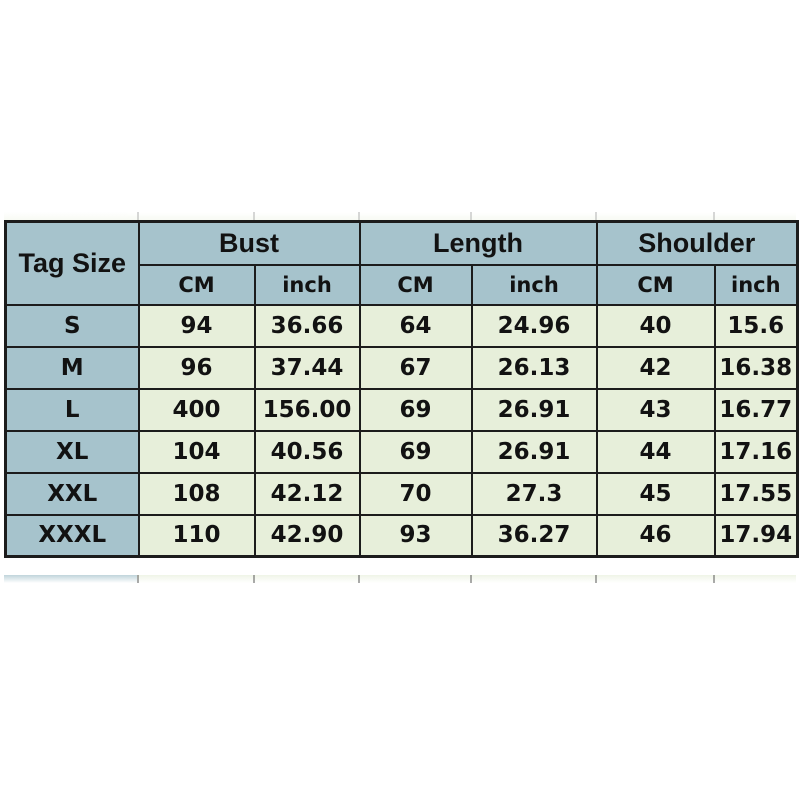  What do you see at coordinates (534, 535) in the screenshot?
I see `value-cell-length-inch: 36.27` at bounding box center [534, 535].